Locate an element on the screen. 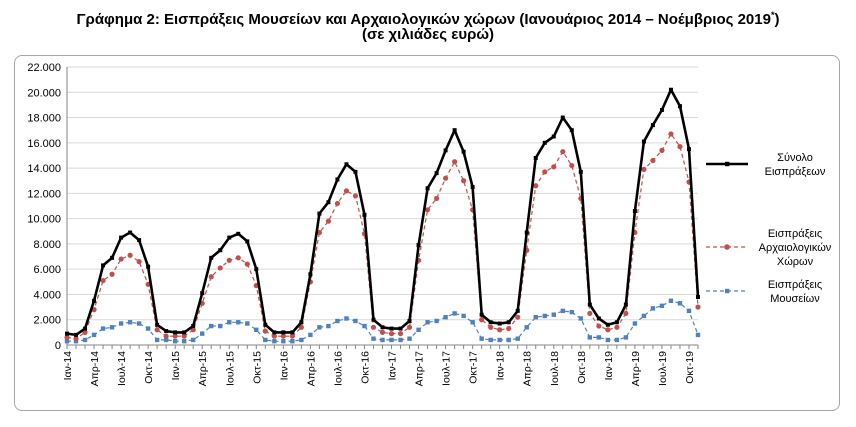  legend-label: Σύνολο is located at coordinates (795, 158).